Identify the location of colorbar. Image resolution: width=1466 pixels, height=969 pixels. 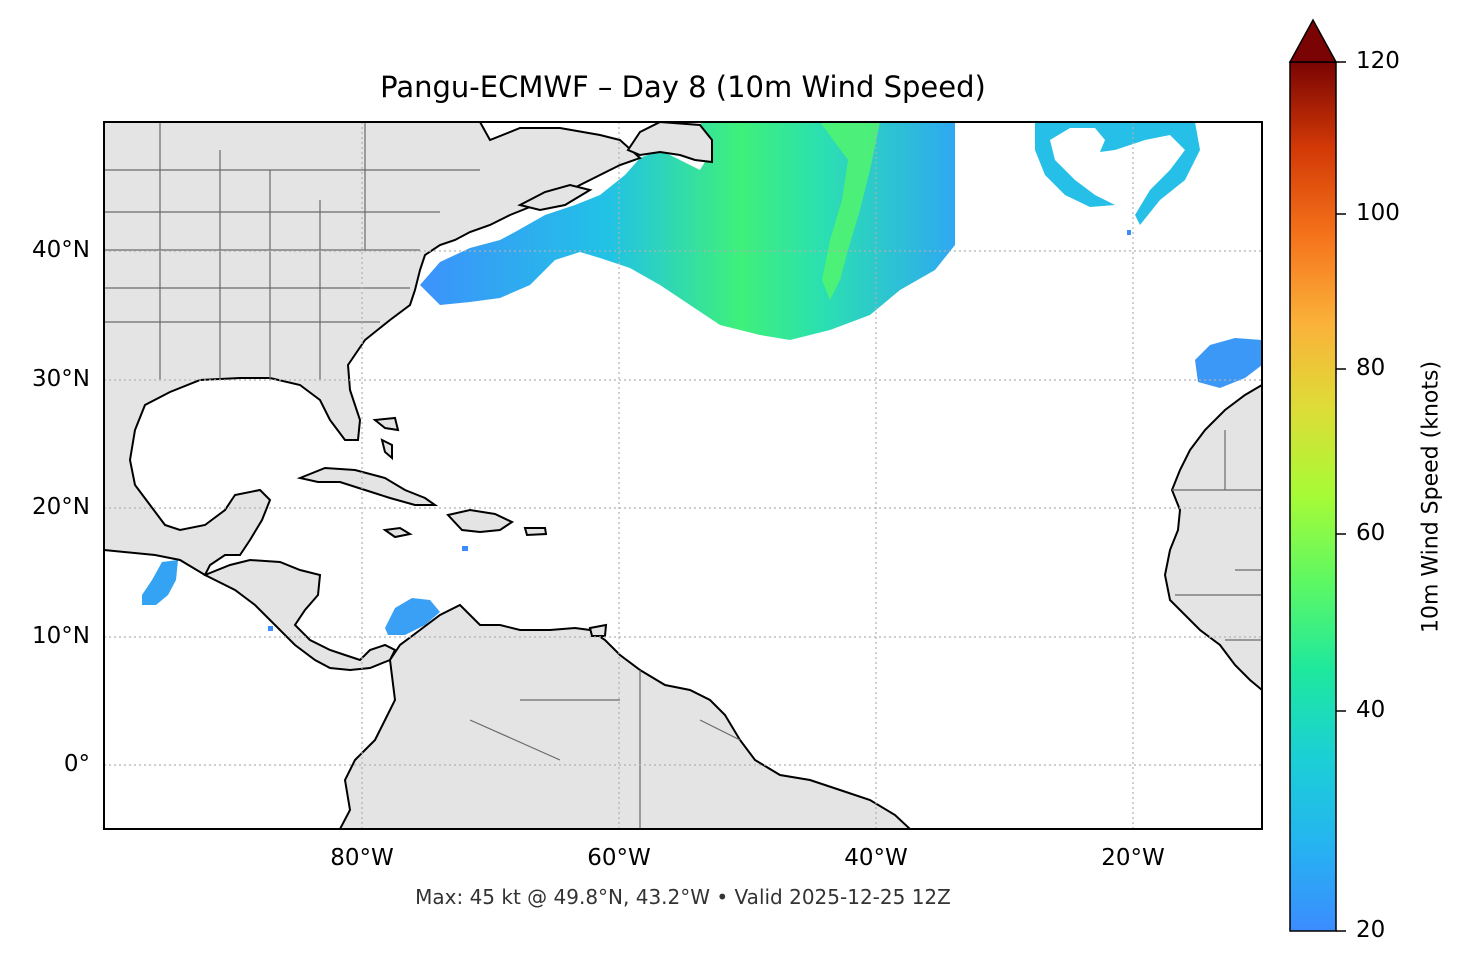
(1317, 475).